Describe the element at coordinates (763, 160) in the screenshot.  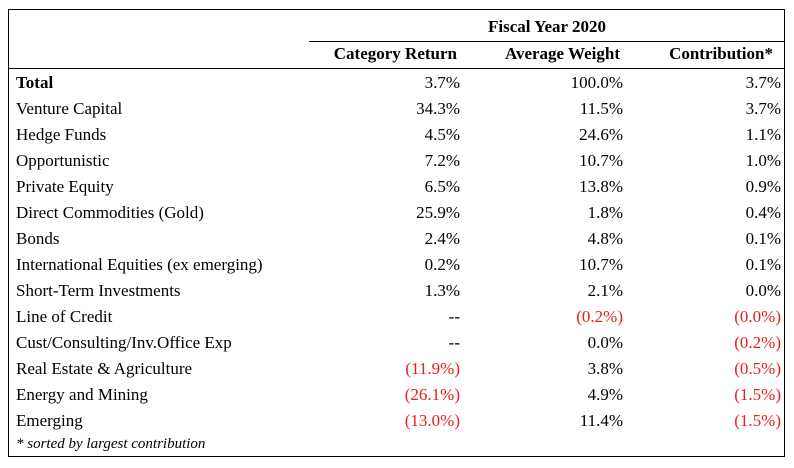
I see `contribution-cell: 1.0%` at that location.